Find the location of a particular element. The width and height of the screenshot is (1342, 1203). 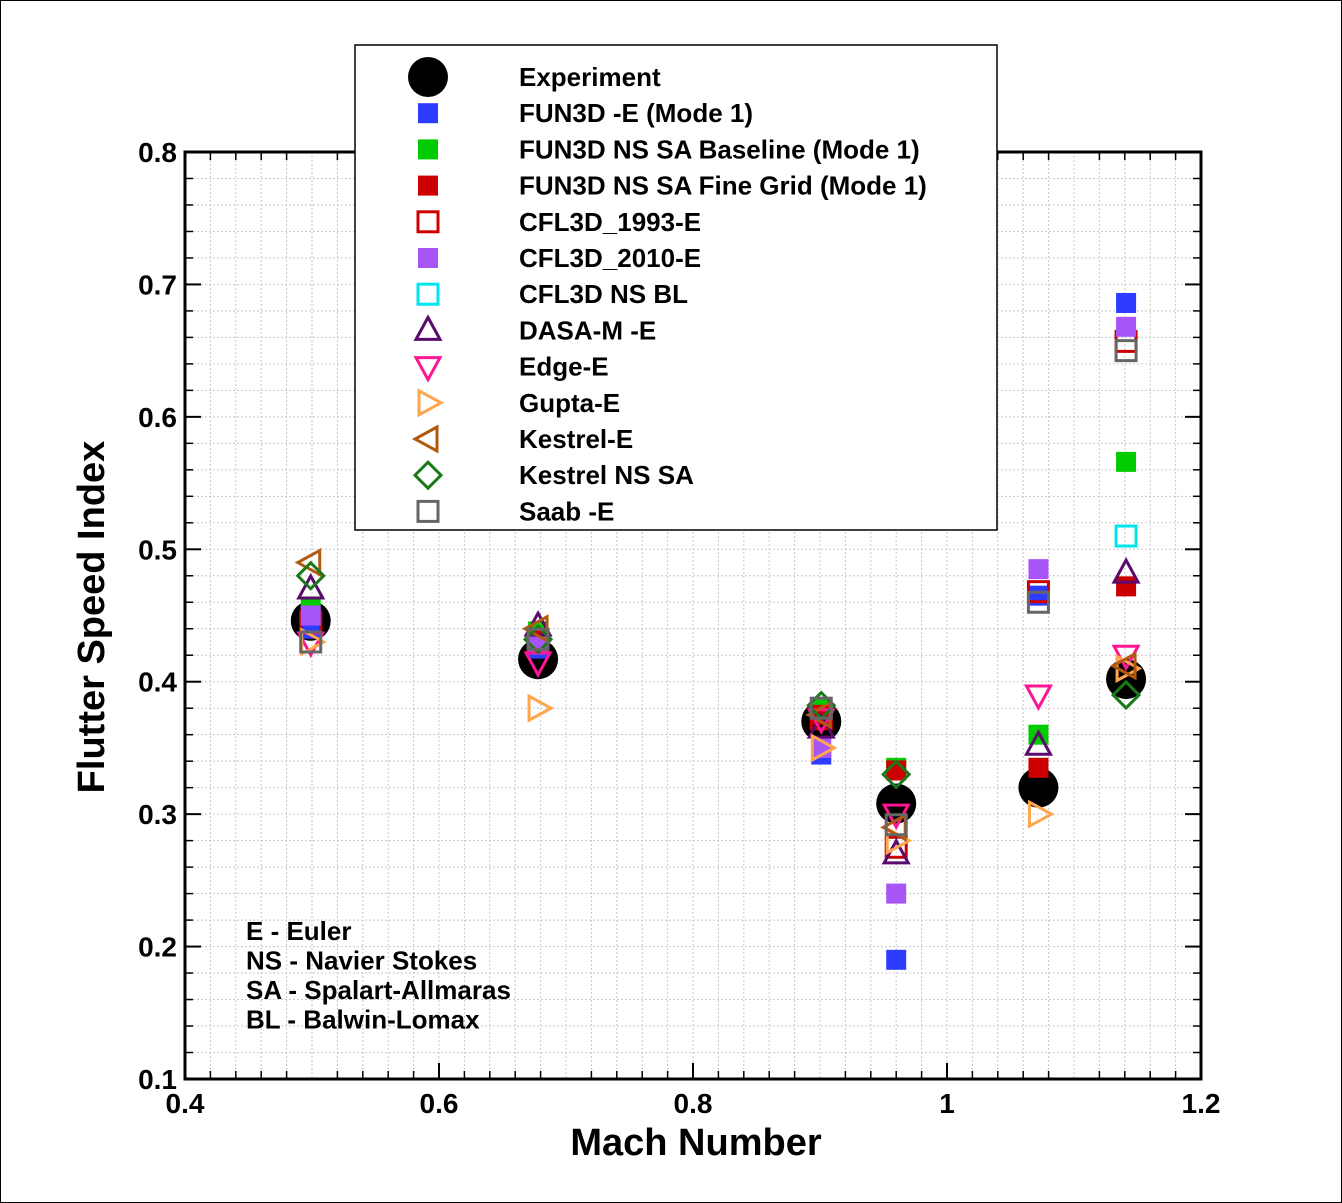

x-tick-label: 1.2 is located at coordinates (1201, 1103).